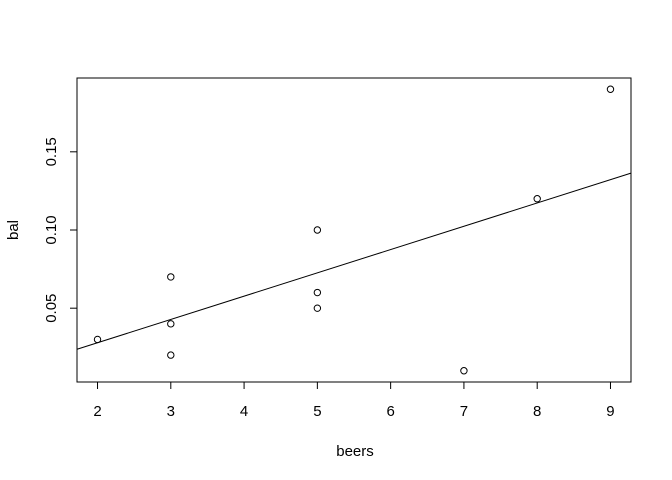 The image size is (672, 480). What do you see at coordinates (97, 411) in the screenshot?
I see `x-tick-label: 2` at bounding box center [97, 411].